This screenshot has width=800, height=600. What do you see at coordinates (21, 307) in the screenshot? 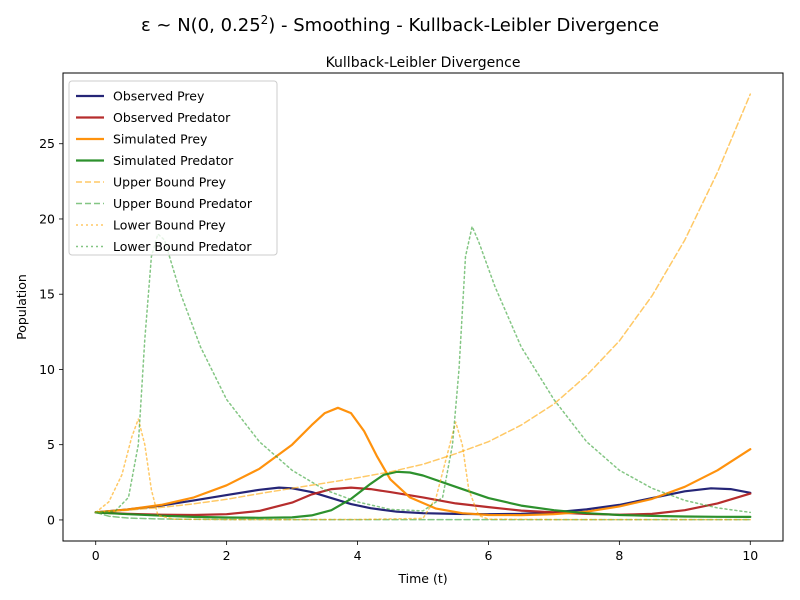
I see `y-axis-label: Population` at bounding box center [21, 307].